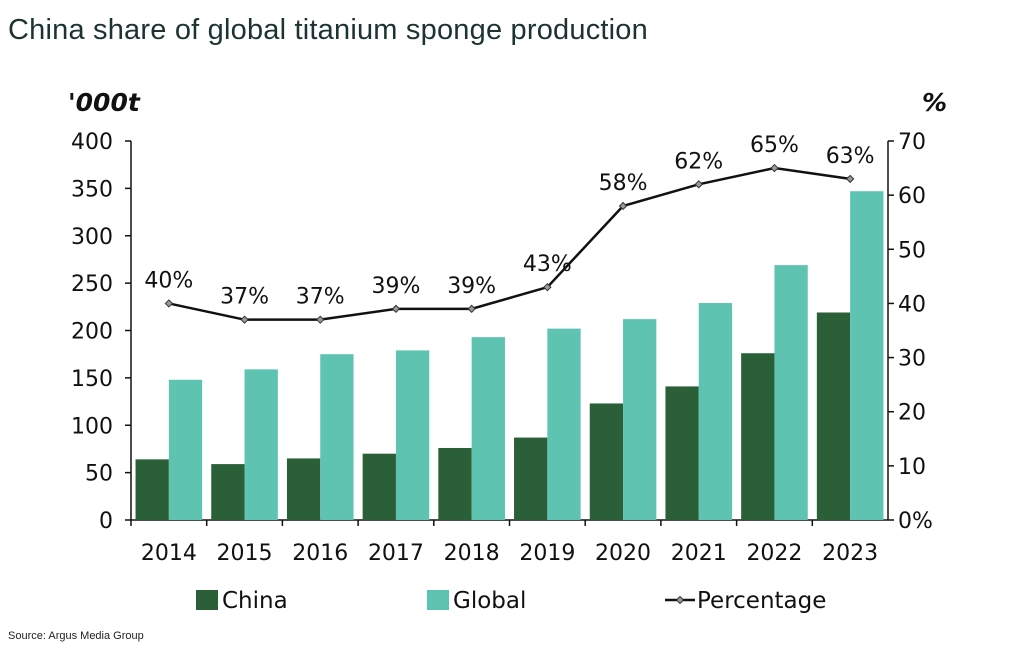 The image size is (1024, 650). Describe the element at coordinates (850, 156) in the screenshot. I see `percentage-label: 63%` at that location.